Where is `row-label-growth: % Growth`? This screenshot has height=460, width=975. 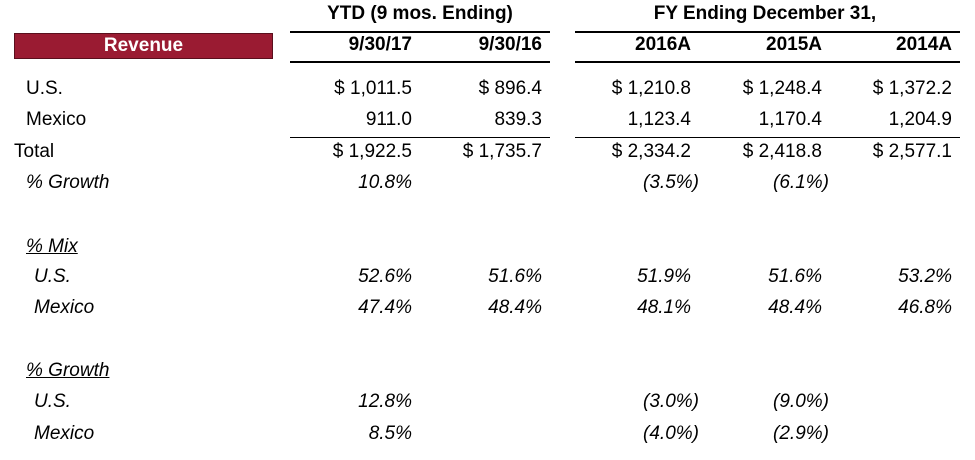
row-label-growth: % Growth is located at coordinates (68, 182).